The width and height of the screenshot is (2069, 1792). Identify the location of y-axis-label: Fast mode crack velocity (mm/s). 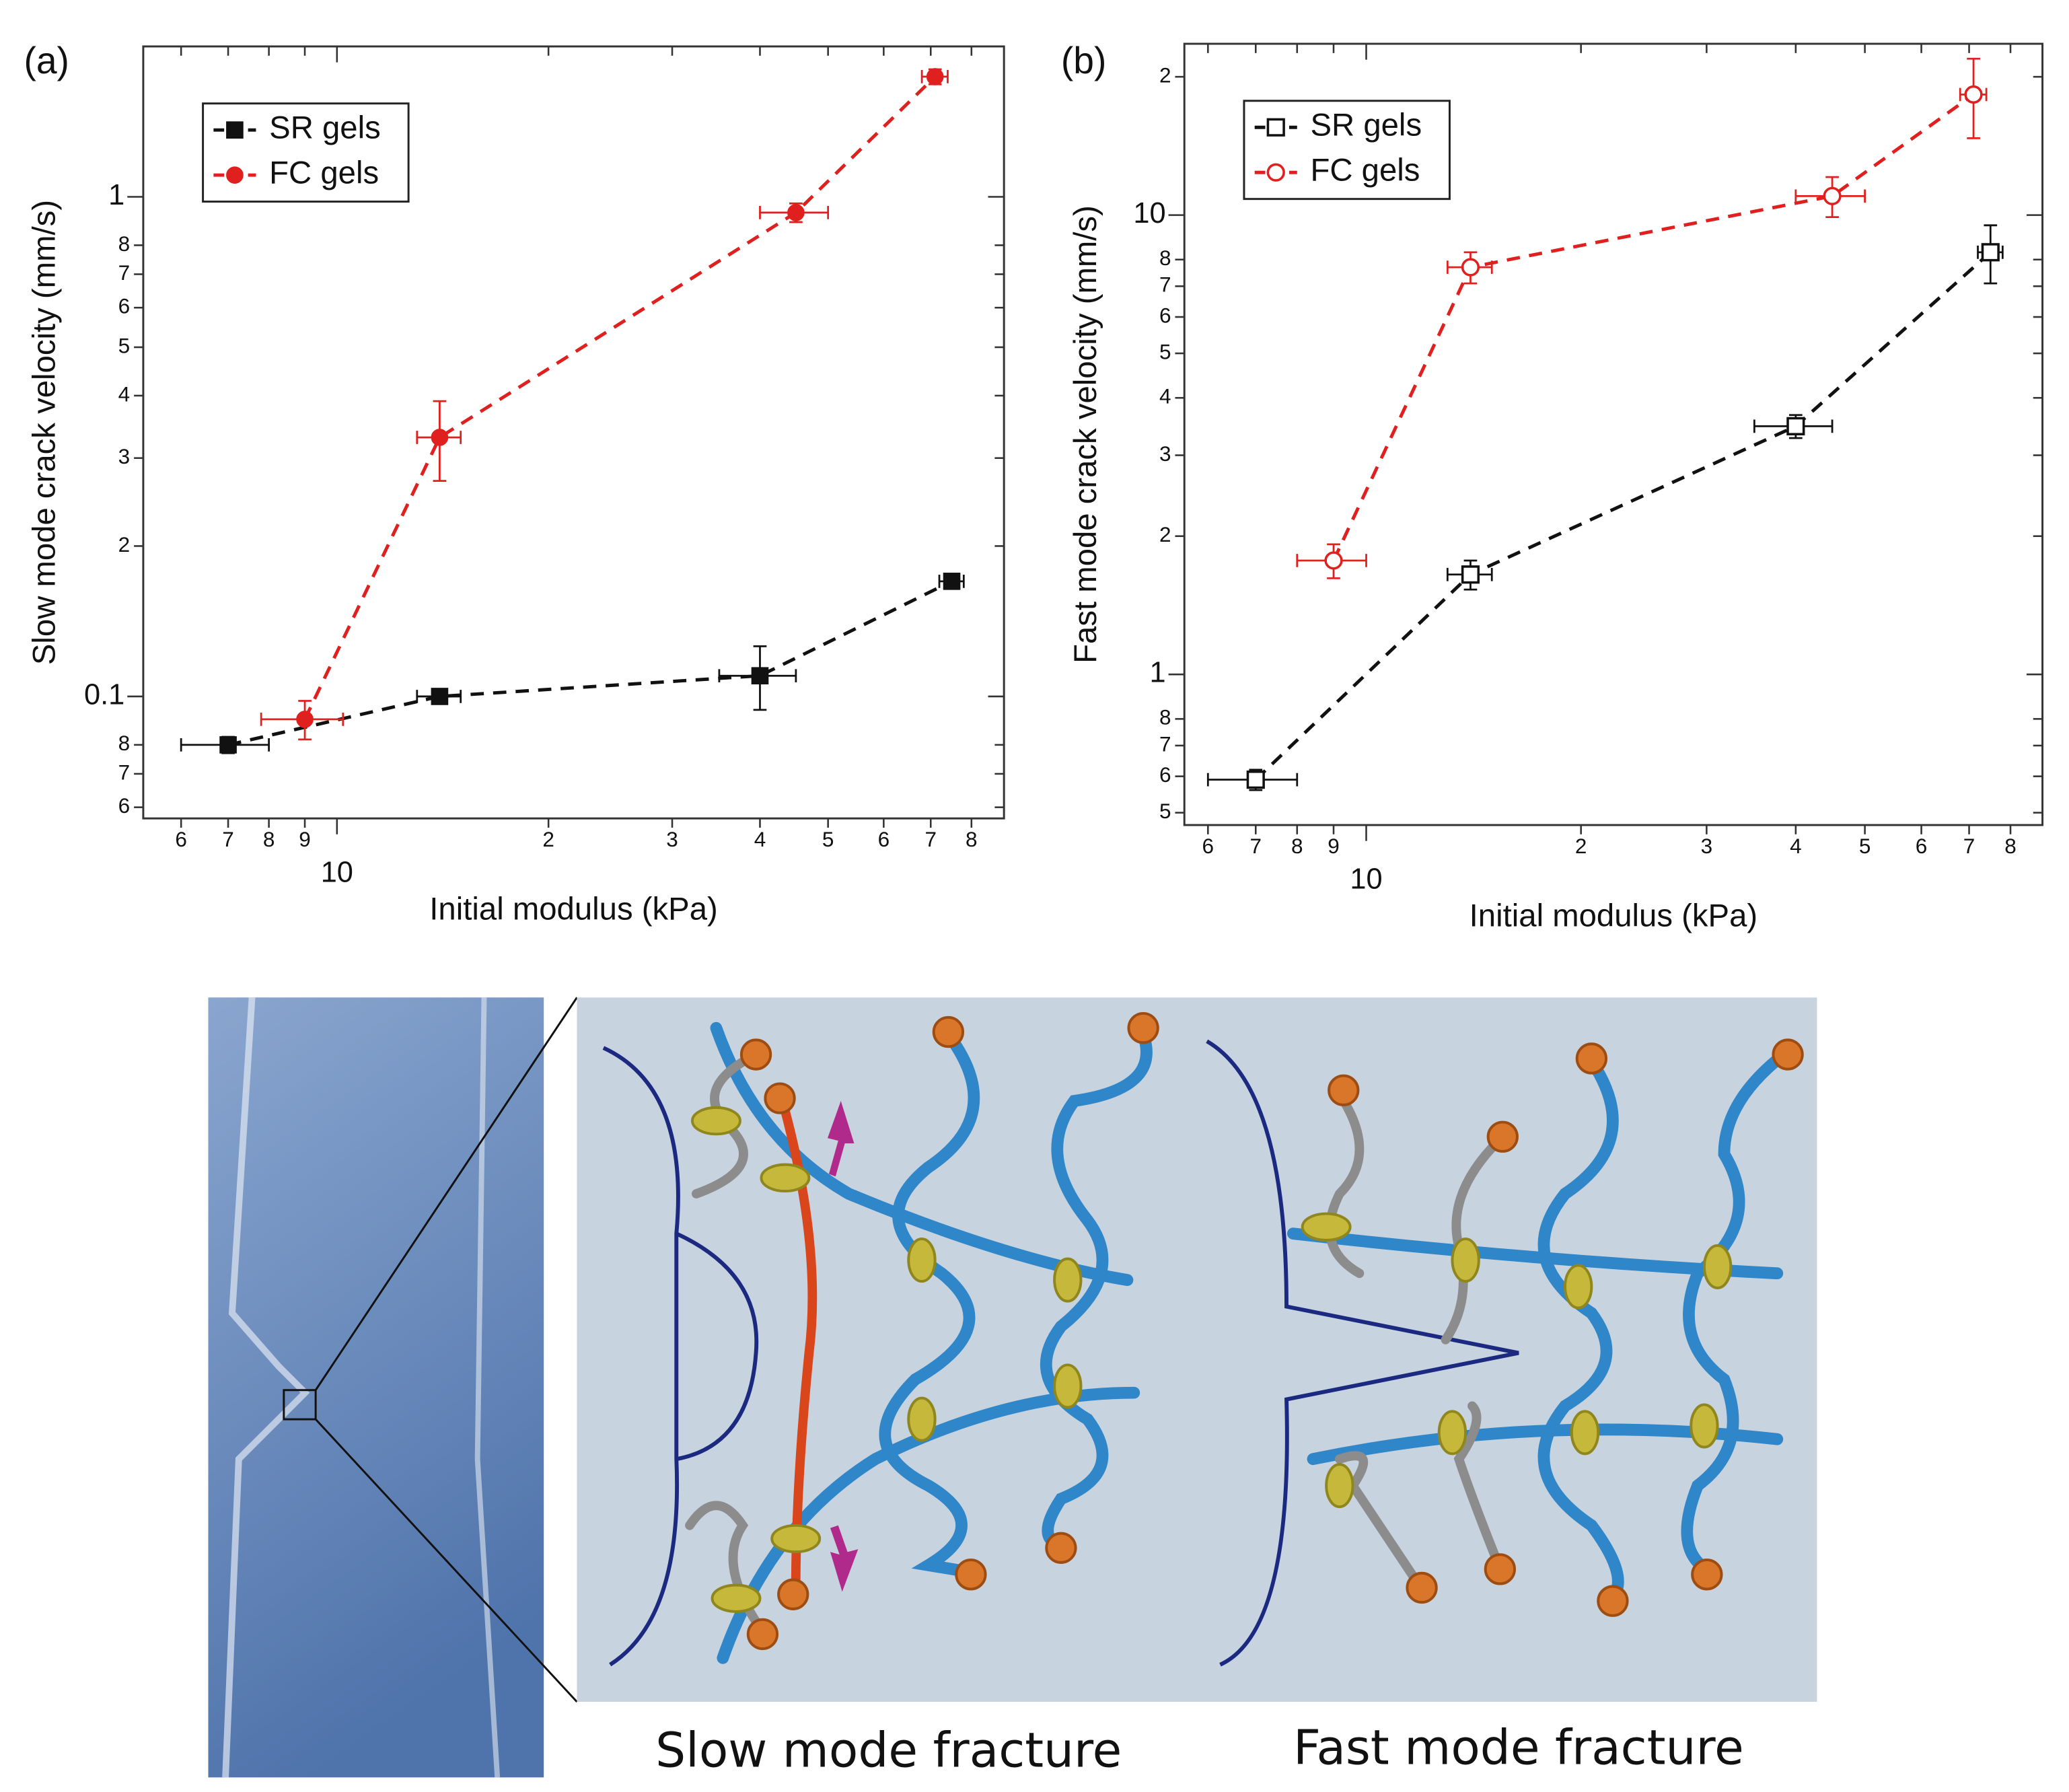
(1085, 434).